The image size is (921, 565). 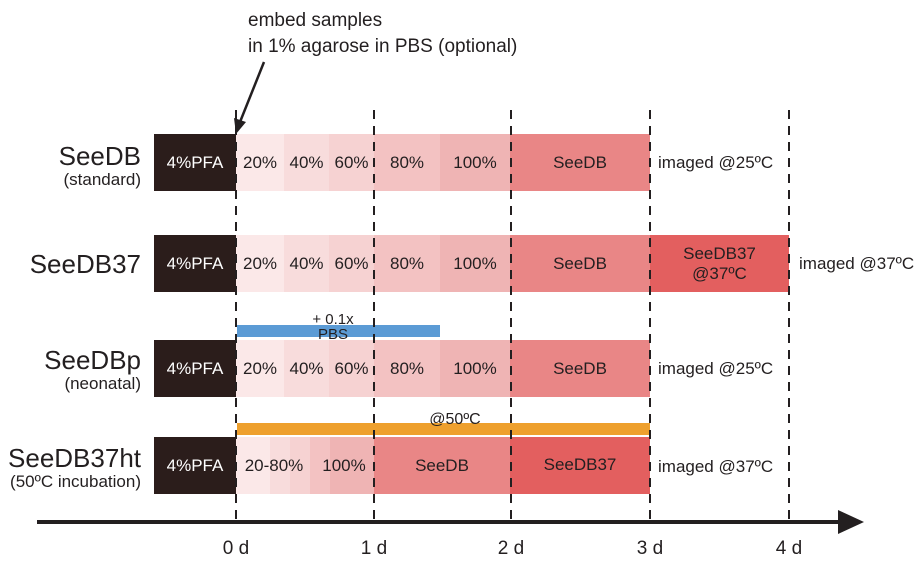 What do you see at coordinates (443, 429) in the screenshot?
I see `heat-bar` at bounding box center [443, 429].